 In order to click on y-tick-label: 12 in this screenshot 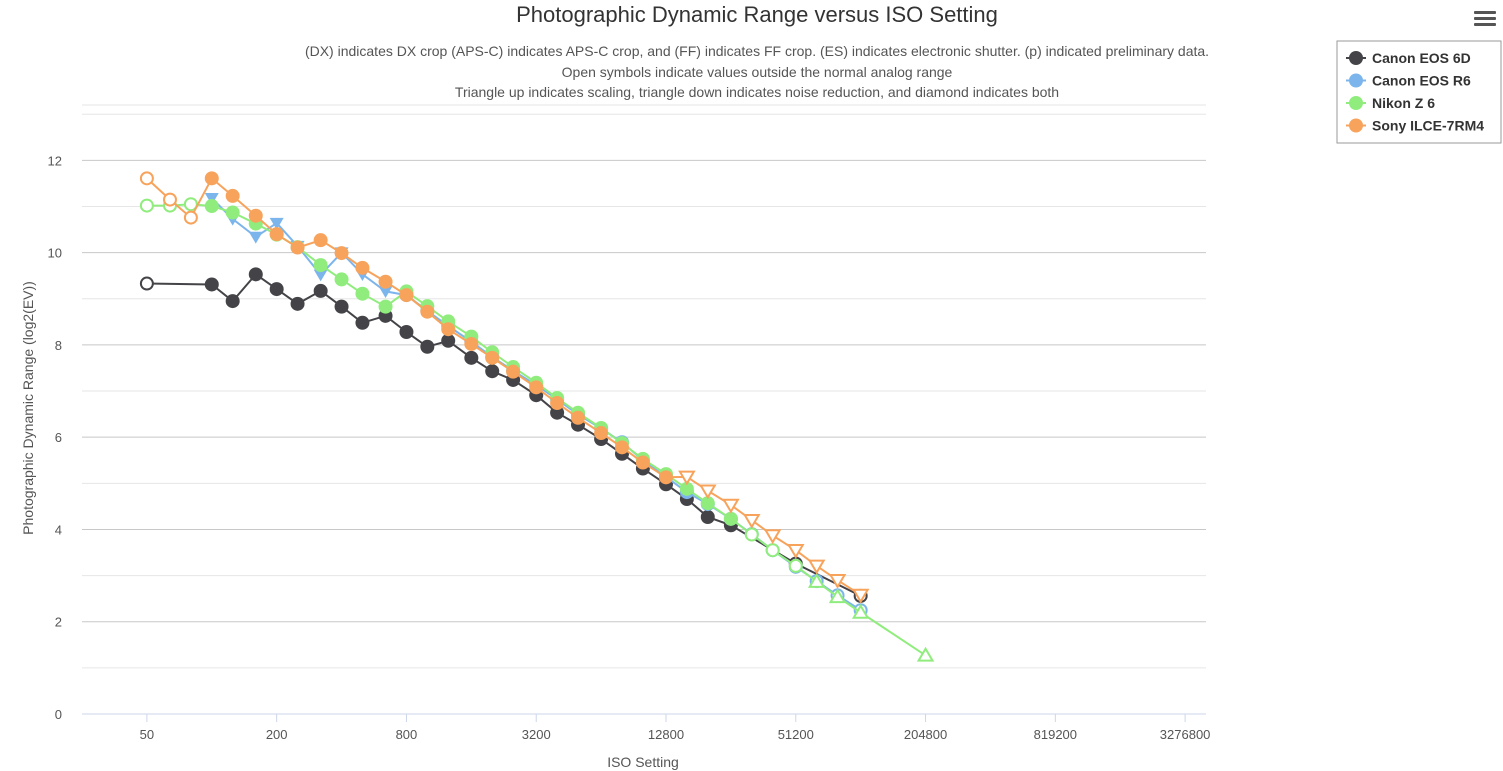, I will do `click(55, 160)`.